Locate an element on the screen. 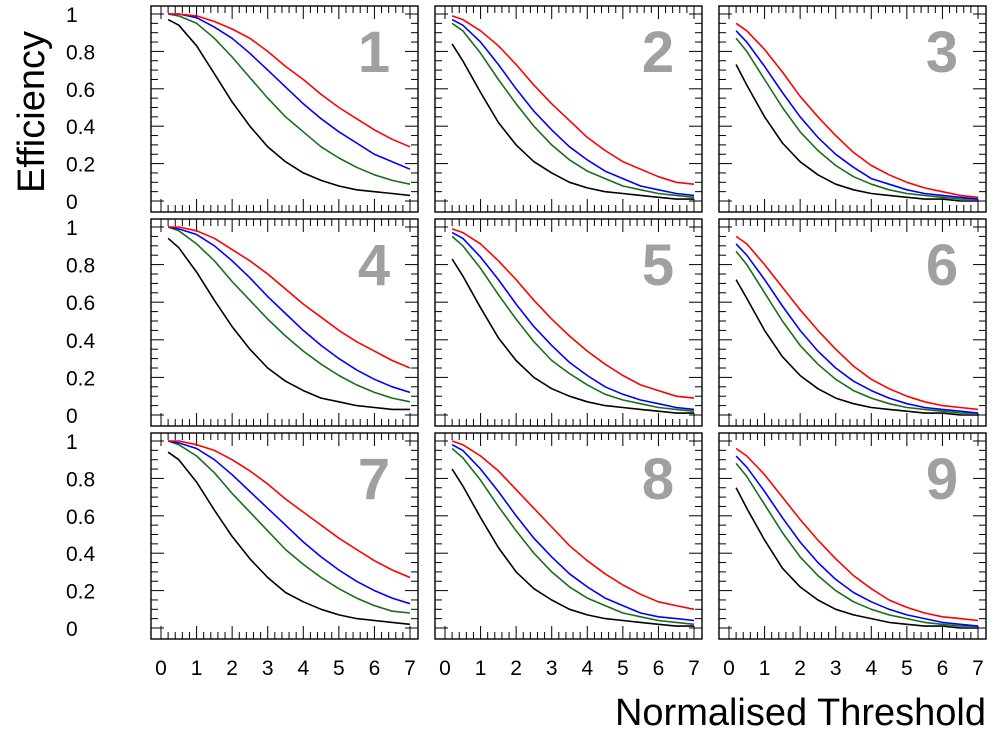 This screenshot has height=749, width=997. panel-2: 2 is located at coordinates (568, 109).